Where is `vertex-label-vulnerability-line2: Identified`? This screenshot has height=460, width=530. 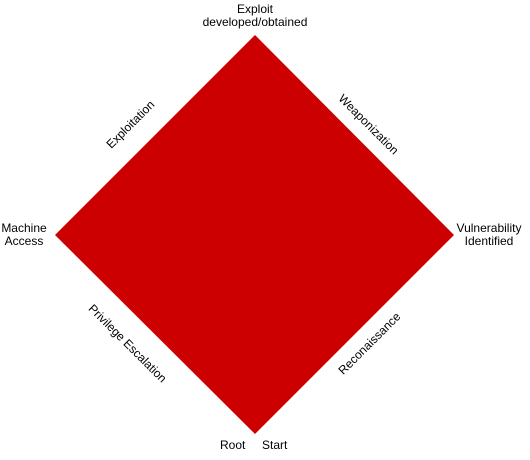
vertex-label-vulnerability-line2: Identified is located at coordinates (489, 241).